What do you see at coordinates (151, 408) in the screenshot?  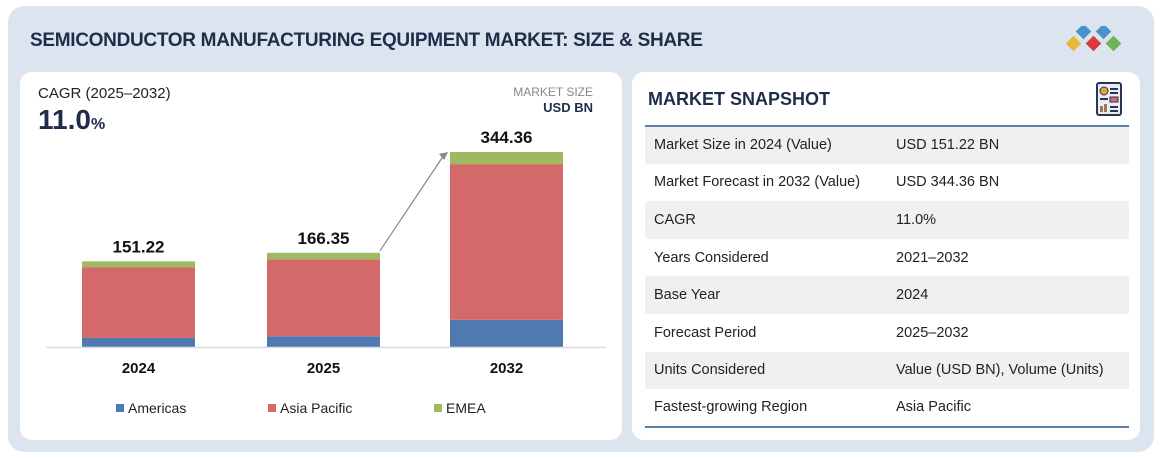 I see `legend-item-americas: Americas` at bounding box center [151, 408].